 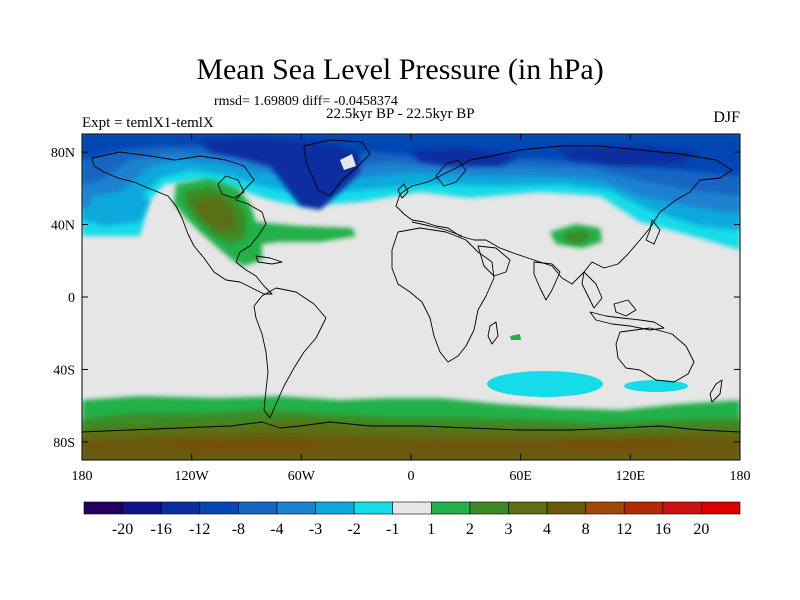 What do you see at coordinates (726, 117) in the screenshot?
I see `season-label: DJF` at bounding box center [726, 117].